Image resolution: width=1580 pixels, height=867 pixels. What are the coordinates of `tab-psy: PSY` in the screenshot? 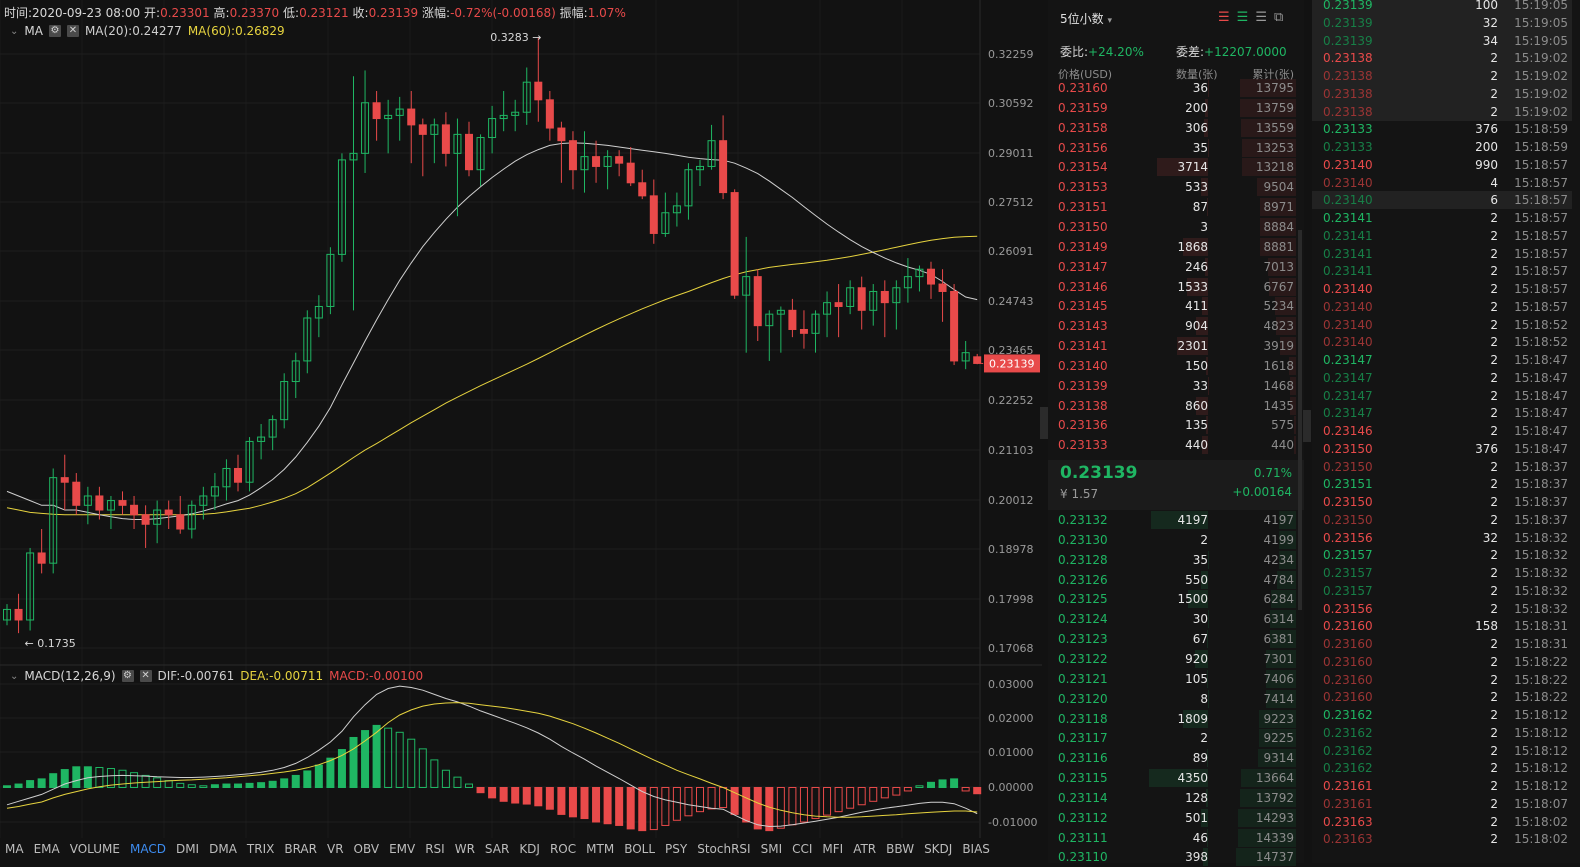 It's located at (676, 849).